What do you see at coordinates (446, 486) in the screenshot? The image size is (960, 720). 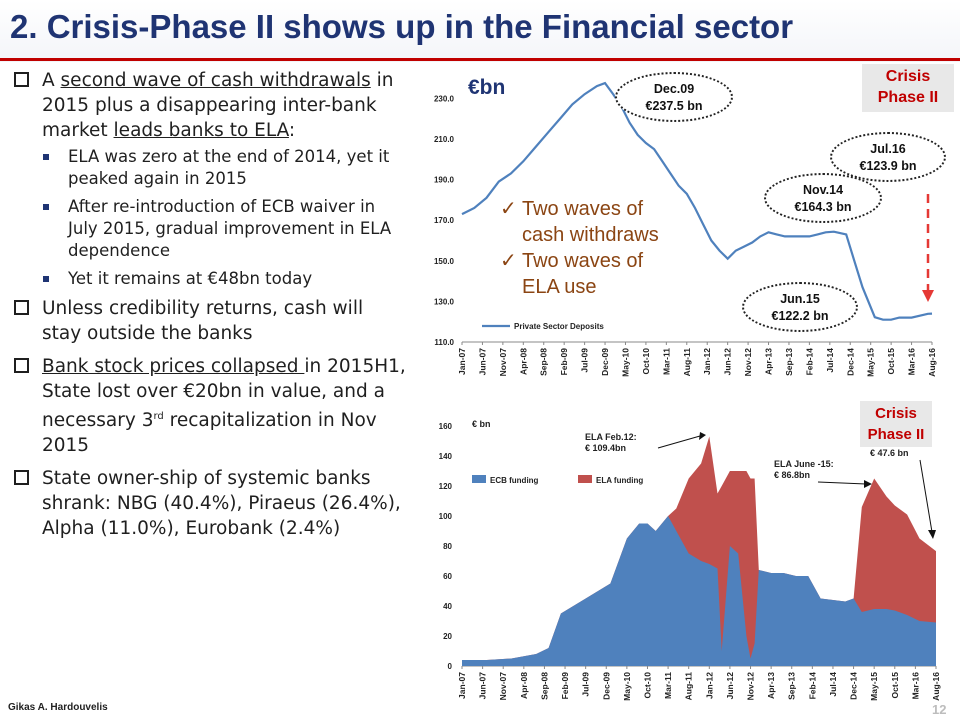 I see `y-tick-label: 120` at bounding box center [446, 486].